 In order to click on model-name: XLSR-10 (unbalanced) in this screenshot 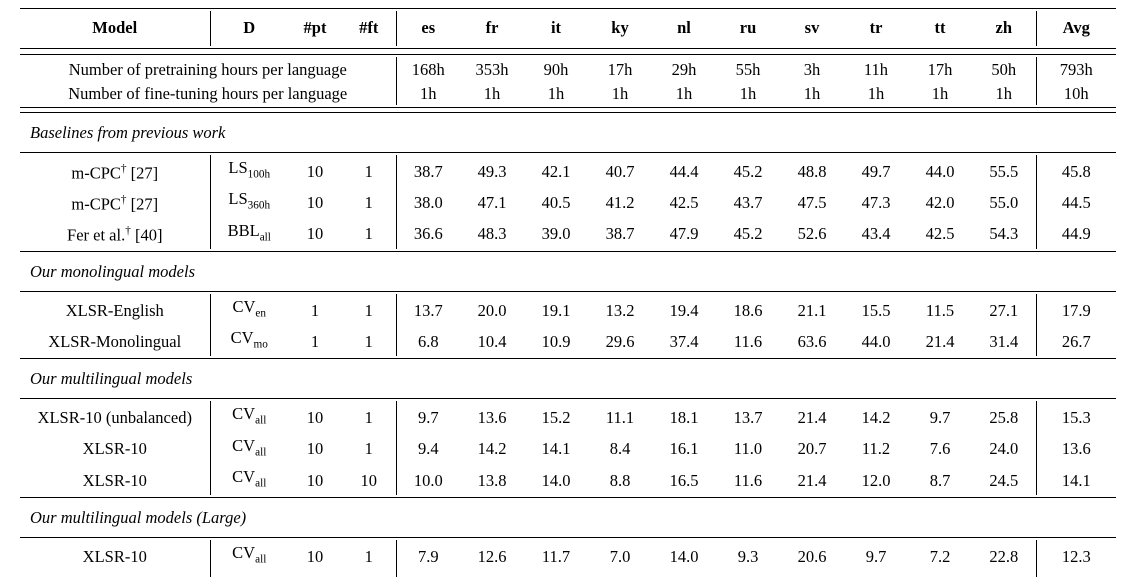, I will do `click(114, 418)`.